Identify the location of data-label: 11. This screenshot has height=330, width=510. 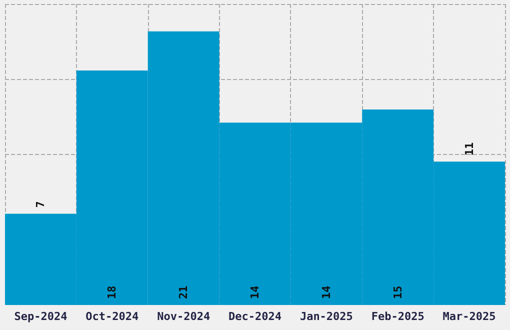
(469, 149).